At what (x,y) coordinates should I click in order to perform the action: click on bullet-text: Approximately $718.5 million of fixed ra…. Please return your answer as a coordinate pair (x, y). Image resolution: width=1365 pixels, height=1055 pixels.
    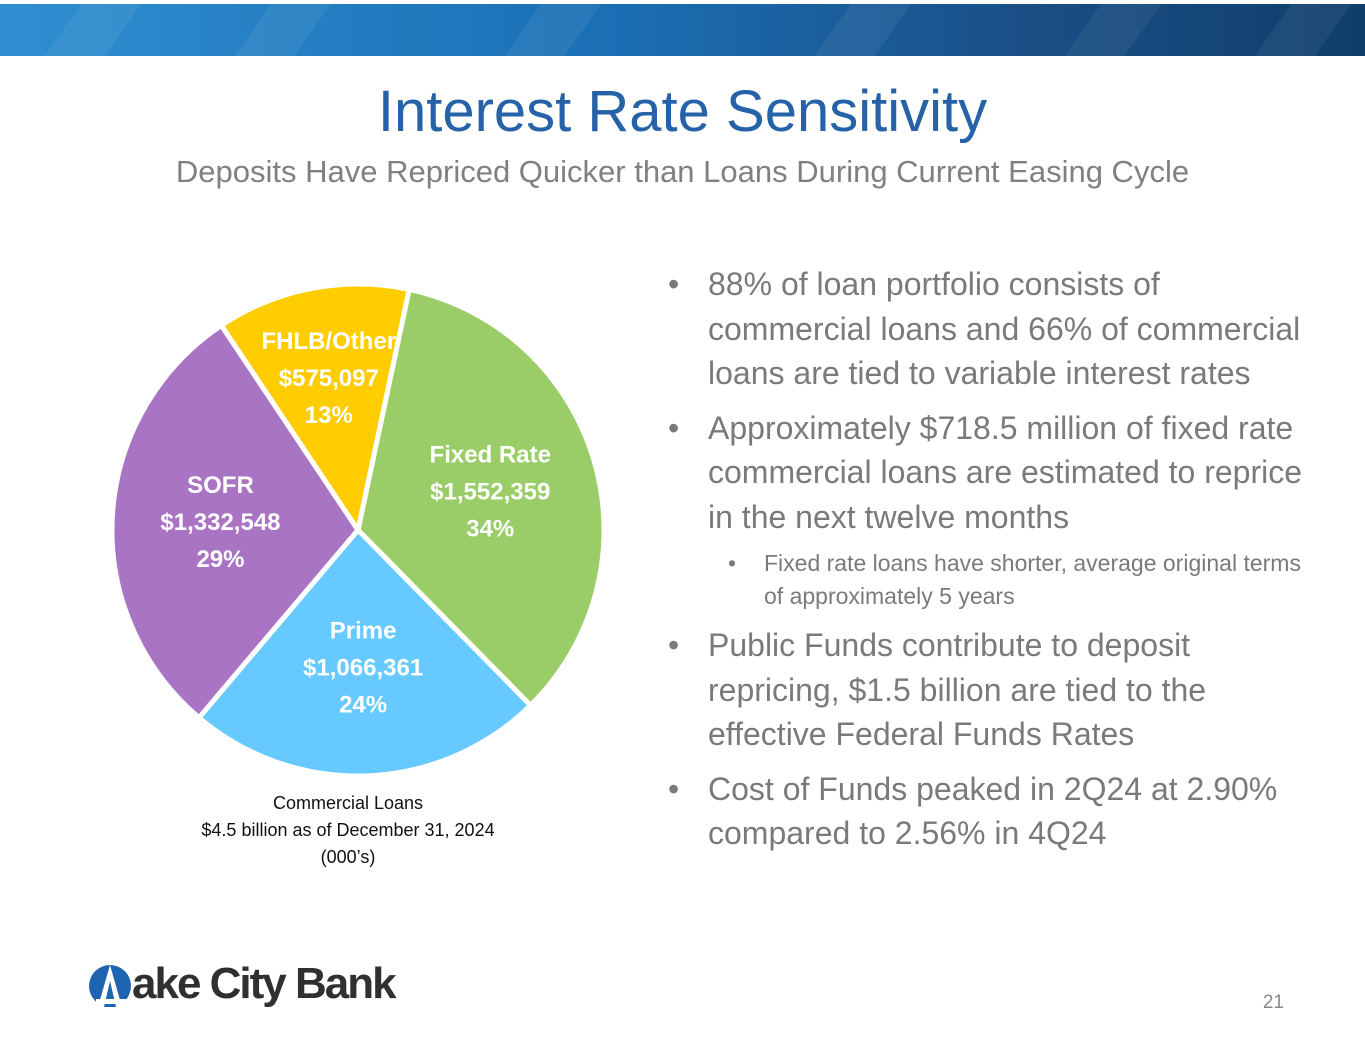
    Looking at the image, I should click on (1005, 472).